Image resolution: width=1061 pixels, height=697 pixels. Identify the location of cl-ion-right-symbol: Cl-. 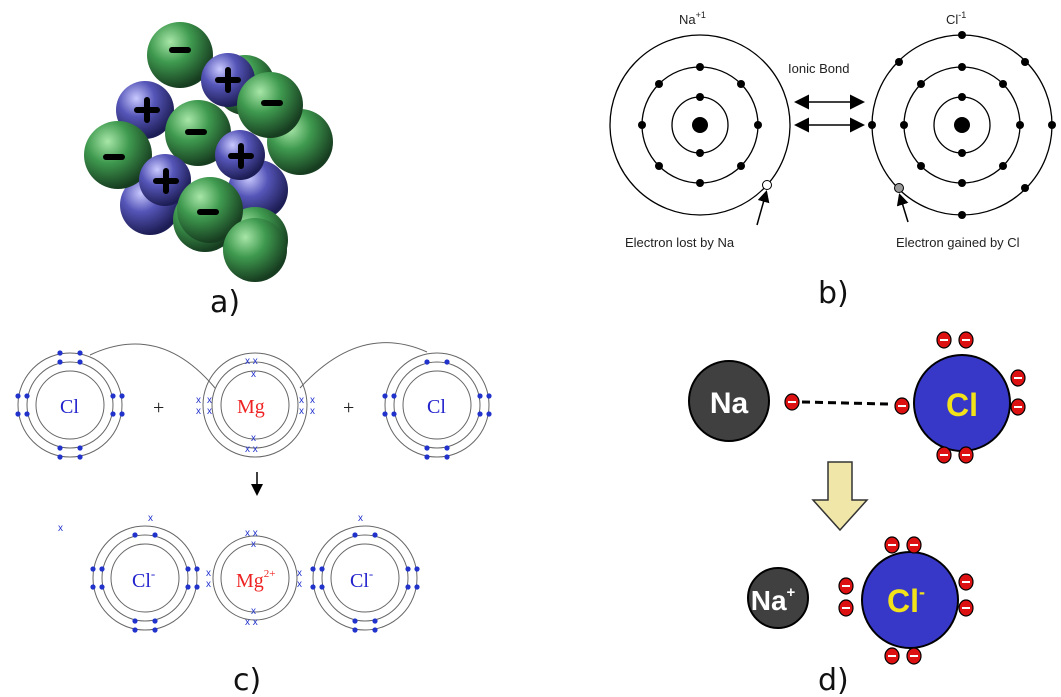
(361, 579).